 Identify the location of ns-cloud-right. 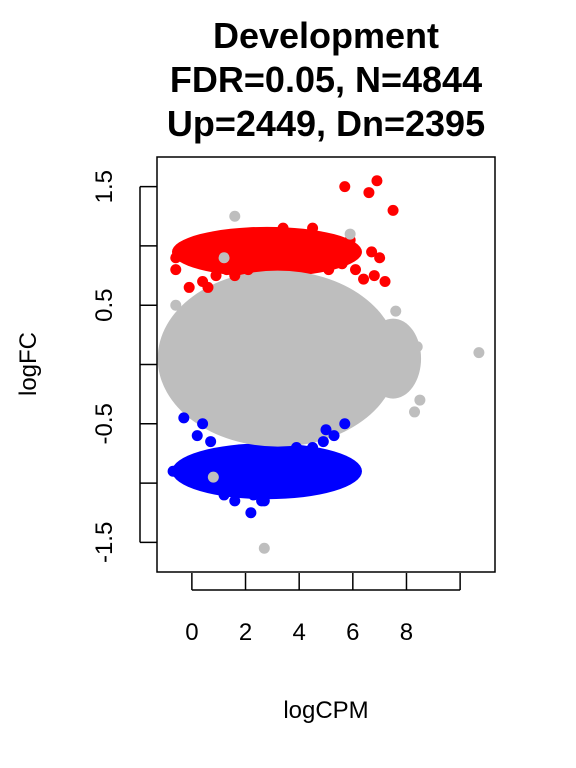
(393, 358).